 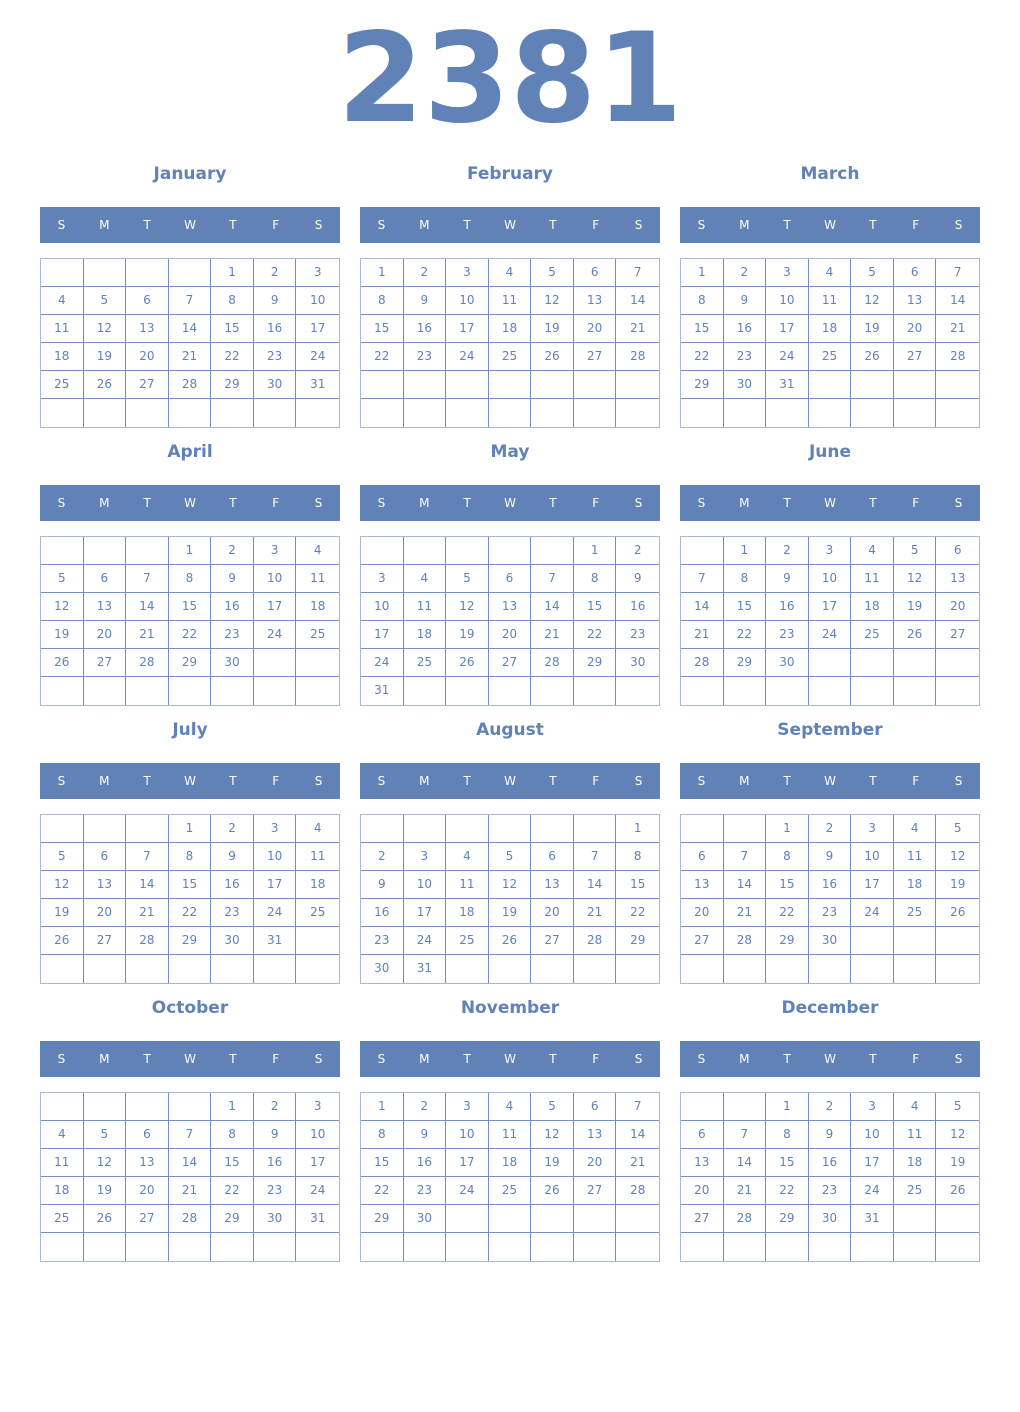 I want to click on day-cell: 17, so click(x=425, y=913).